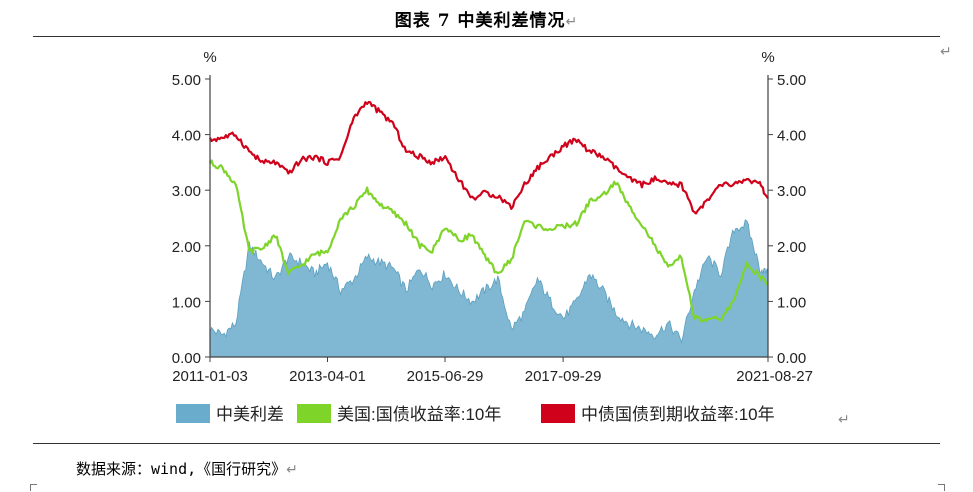 This screenshot has height=492, width=973. Describe the element at coordinates (767, 57) in the screenshot. I see `y-unit-label-right: %` at that location.